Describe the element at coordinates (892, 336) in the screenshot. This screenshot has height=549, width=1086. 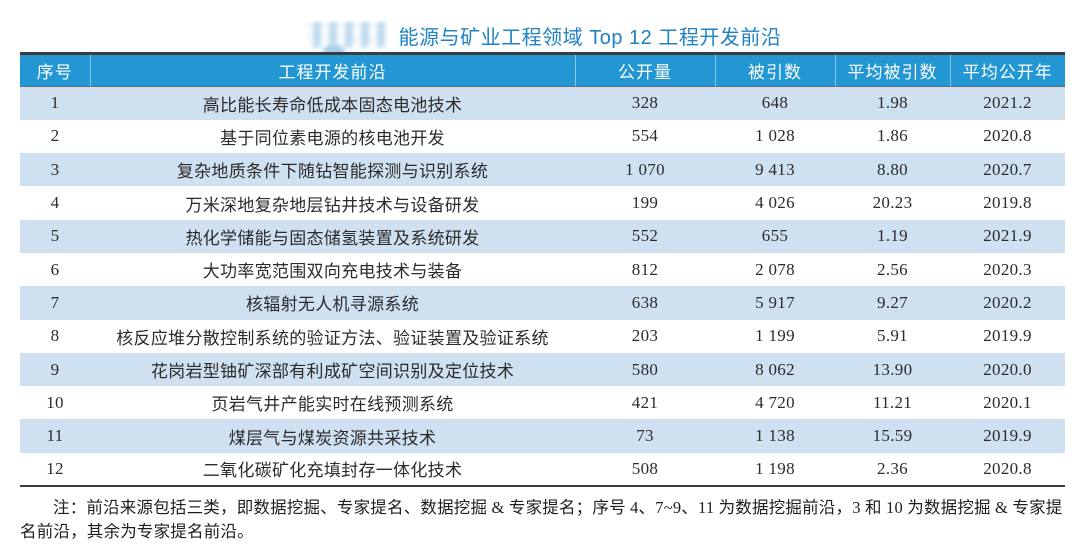
I see `avg-citations-cell: 5.91` at that location.